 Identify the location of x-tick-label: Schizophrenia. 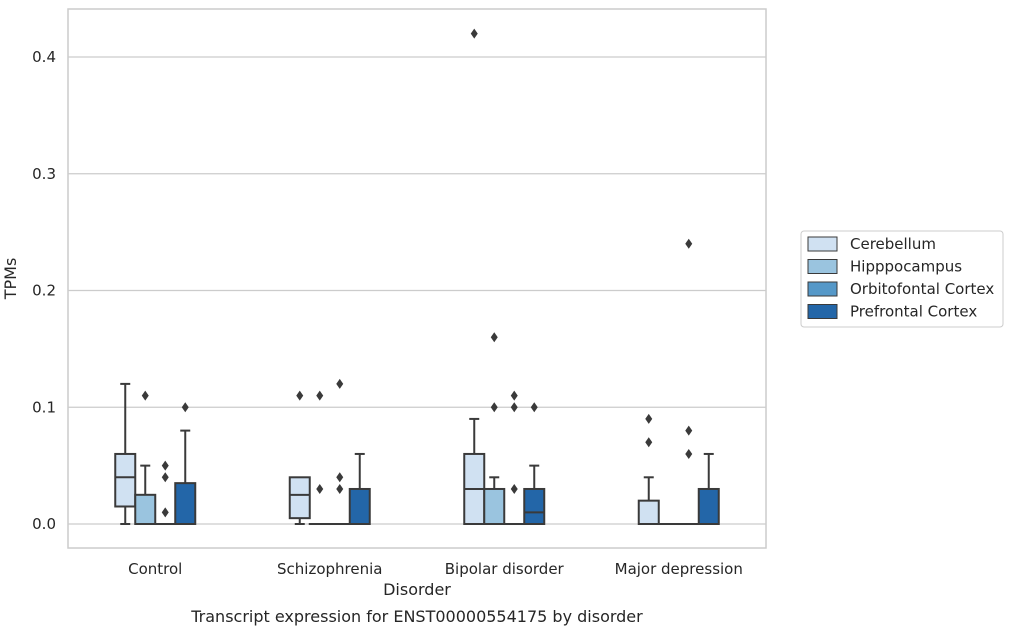
(329, 569).